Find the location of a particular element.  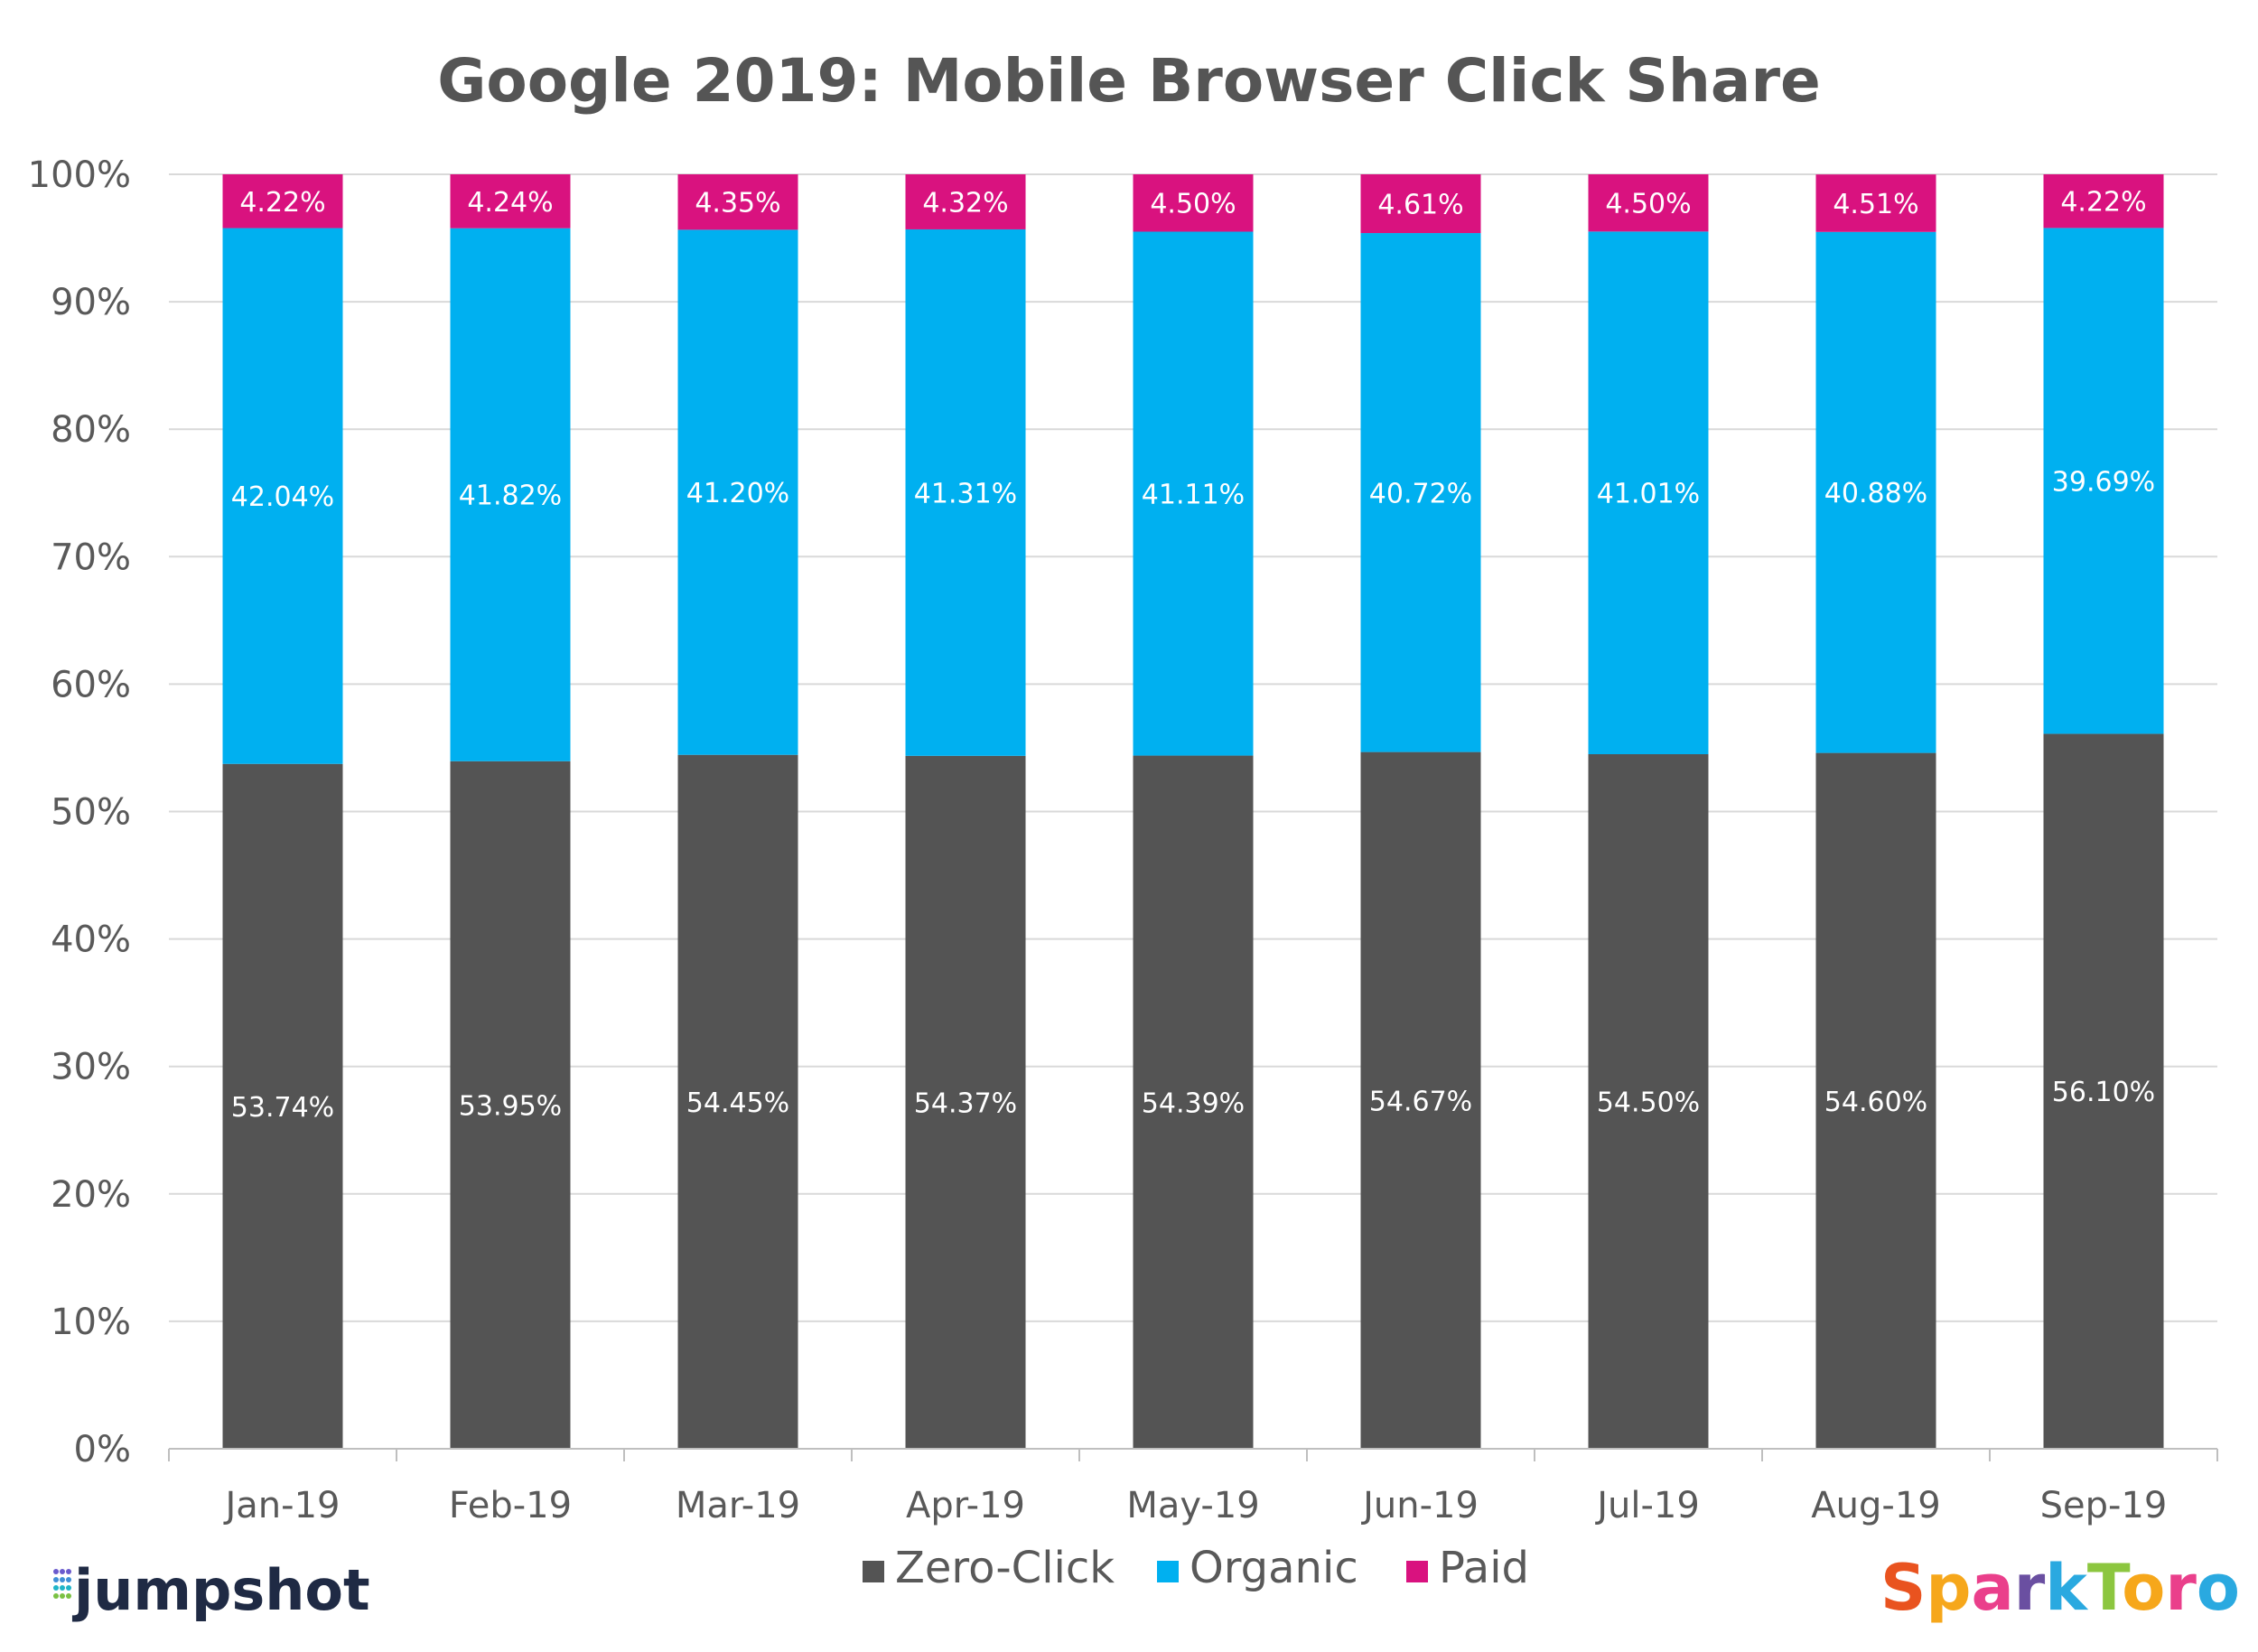

x-tick-label: Jun-19 is located at coordinates (1419, 1505).